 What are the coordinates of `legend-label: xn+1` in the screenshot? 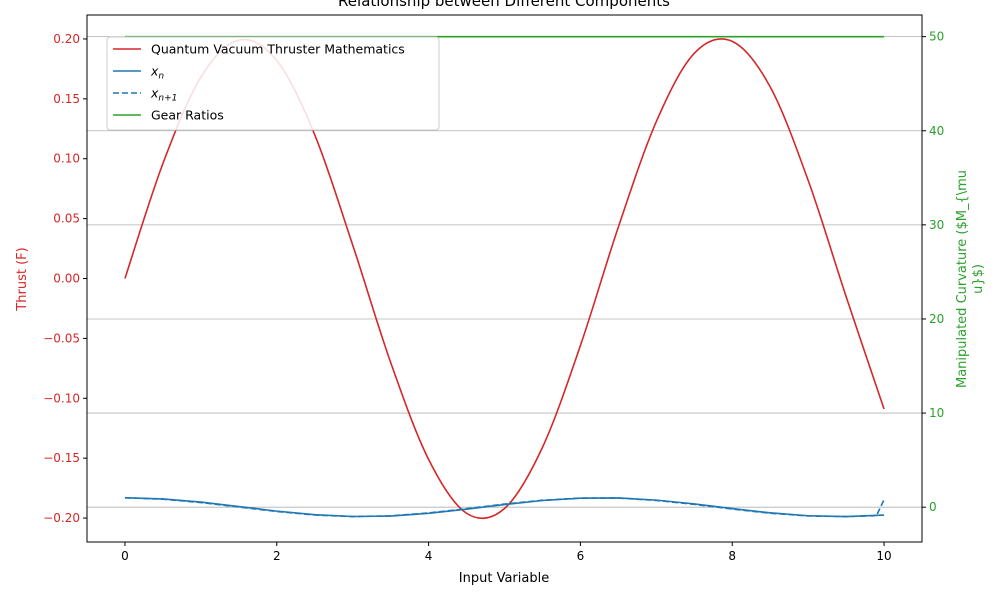 It's located at (163, 95).